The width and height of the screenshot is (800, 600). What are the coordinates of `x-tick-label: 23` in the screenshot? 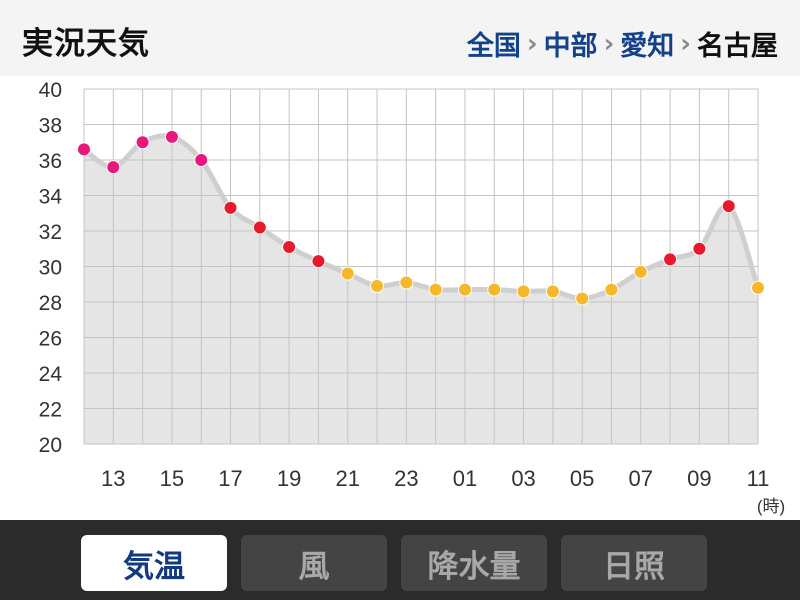 It's located at (406, 478).